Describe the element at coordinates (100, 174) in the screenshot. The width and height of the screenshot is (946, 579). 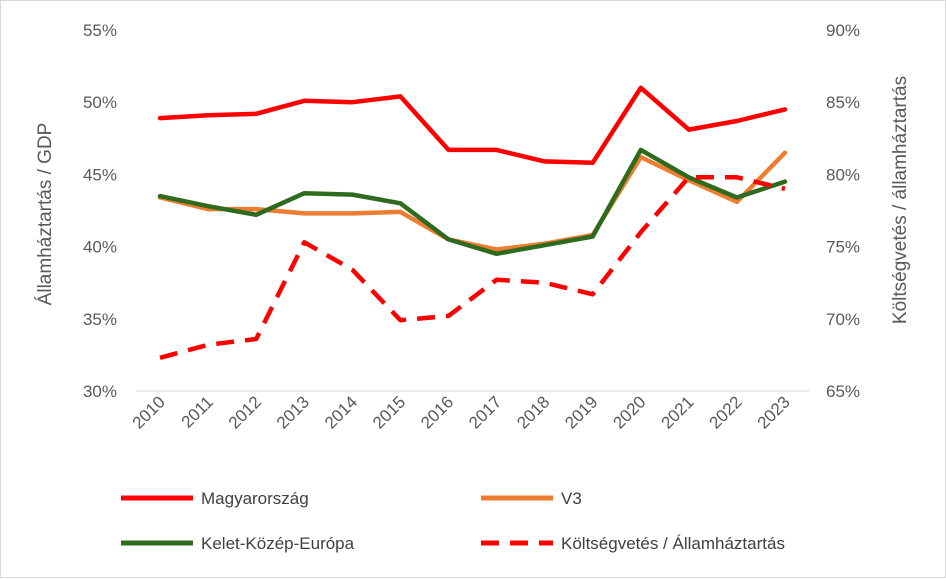
I see `left-tick-label: 45%` at that location.